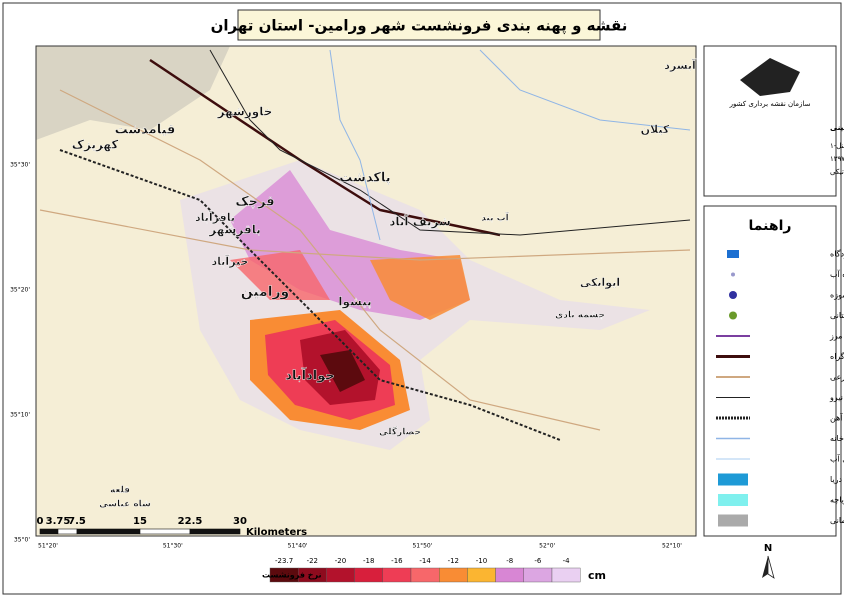  Describe the element at coordinates (453, 561) in the screenshot. I see `colorbar-label: -12` at that location.